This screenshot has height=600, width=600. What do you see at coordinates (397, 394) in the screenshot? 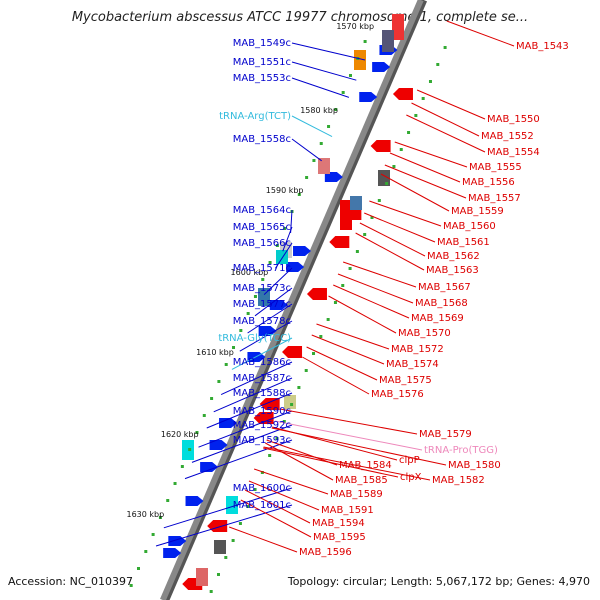
I see `right-gene-label: MAB_1576` at bounding box center [397, 394].